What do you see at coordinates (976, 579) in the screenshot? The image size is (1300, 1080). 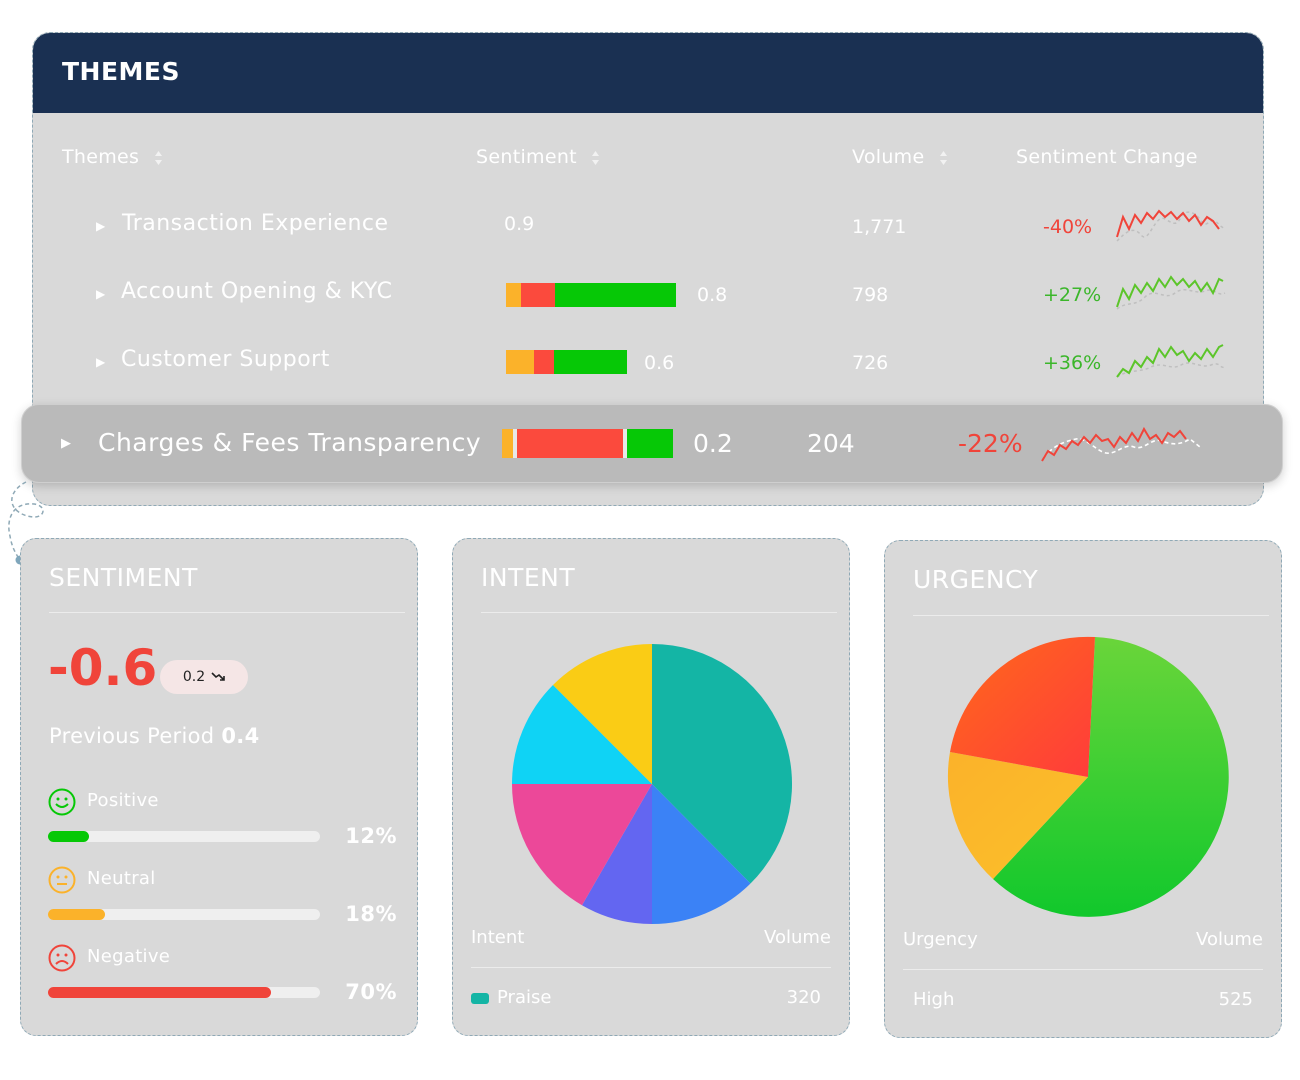 I see `card-title: URGENCY` at bounding box center [976, 579].